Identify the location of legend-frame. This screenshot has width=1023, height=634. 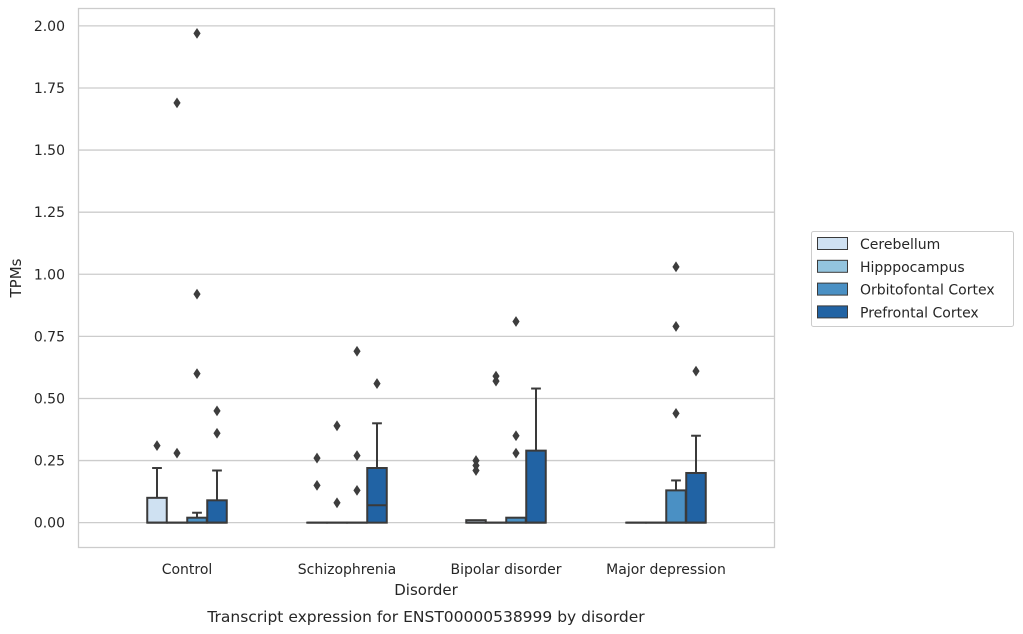
(912, 279).